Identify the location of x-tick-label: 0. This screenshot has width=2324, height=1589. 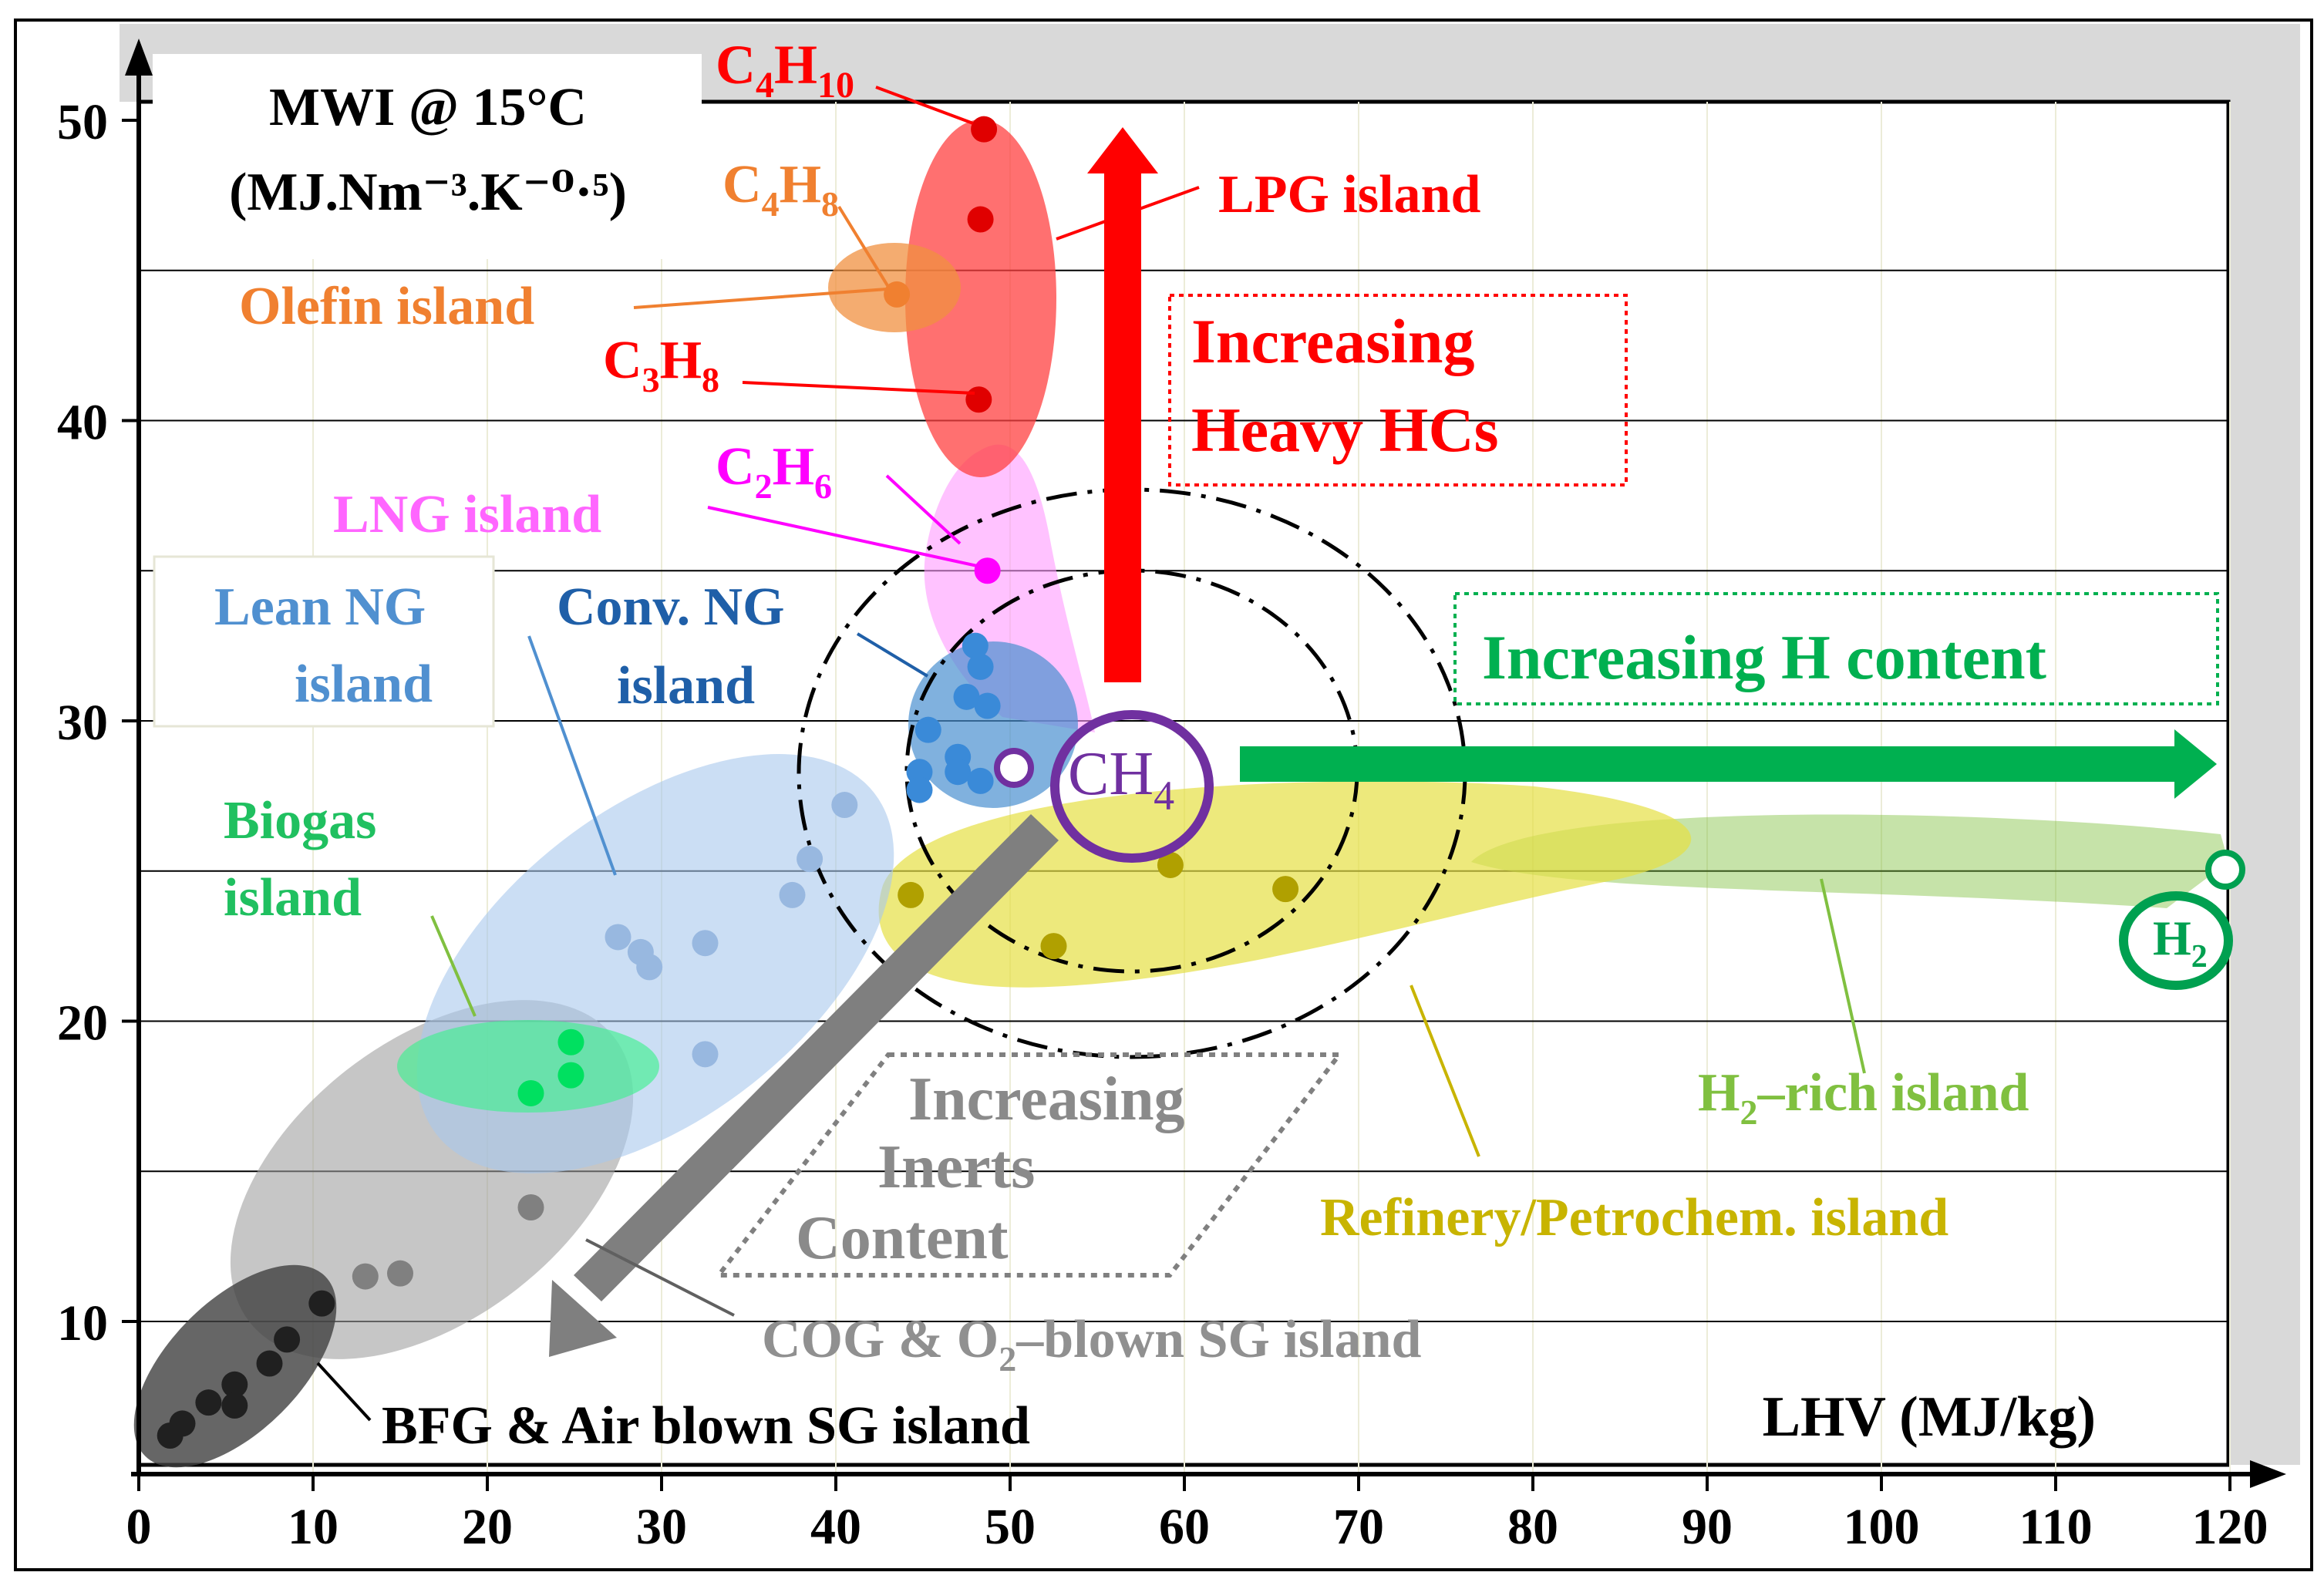
(139, 1527).